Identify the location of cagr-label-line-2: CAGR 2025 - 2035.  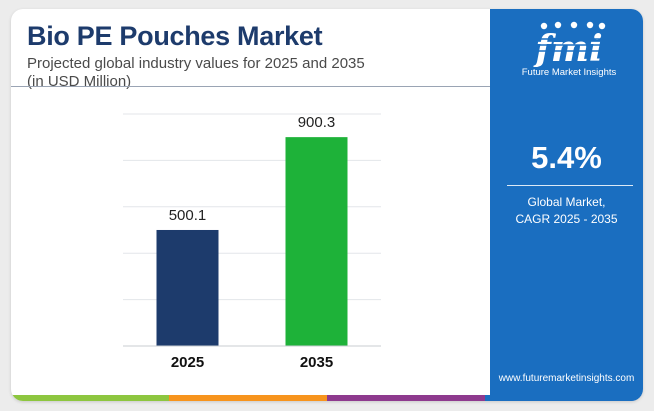
(566, 219).